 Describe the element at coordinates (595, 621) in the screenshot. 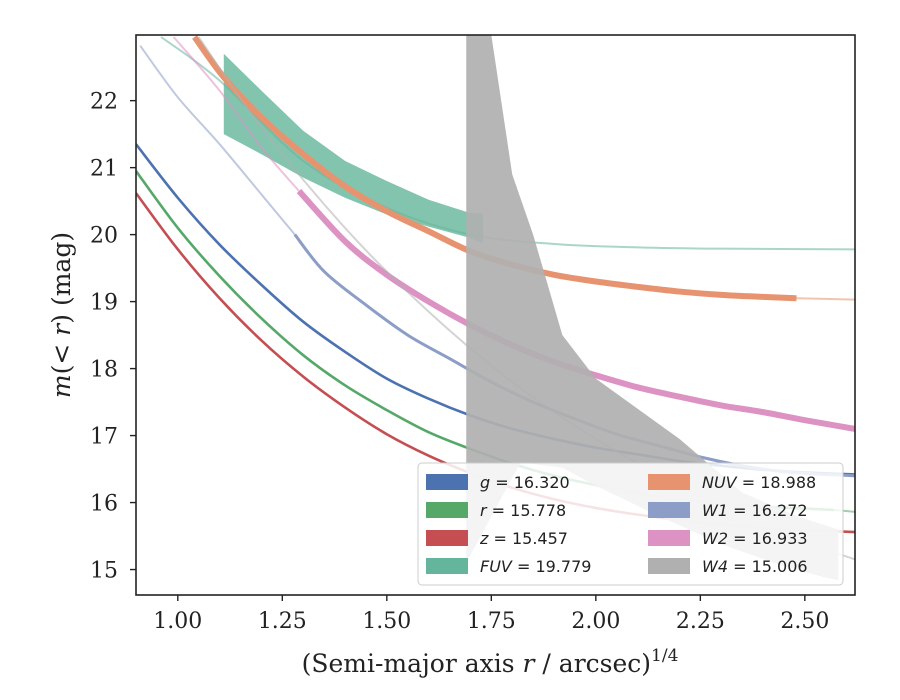

I see `x-tick-label: 2.00` at that location.